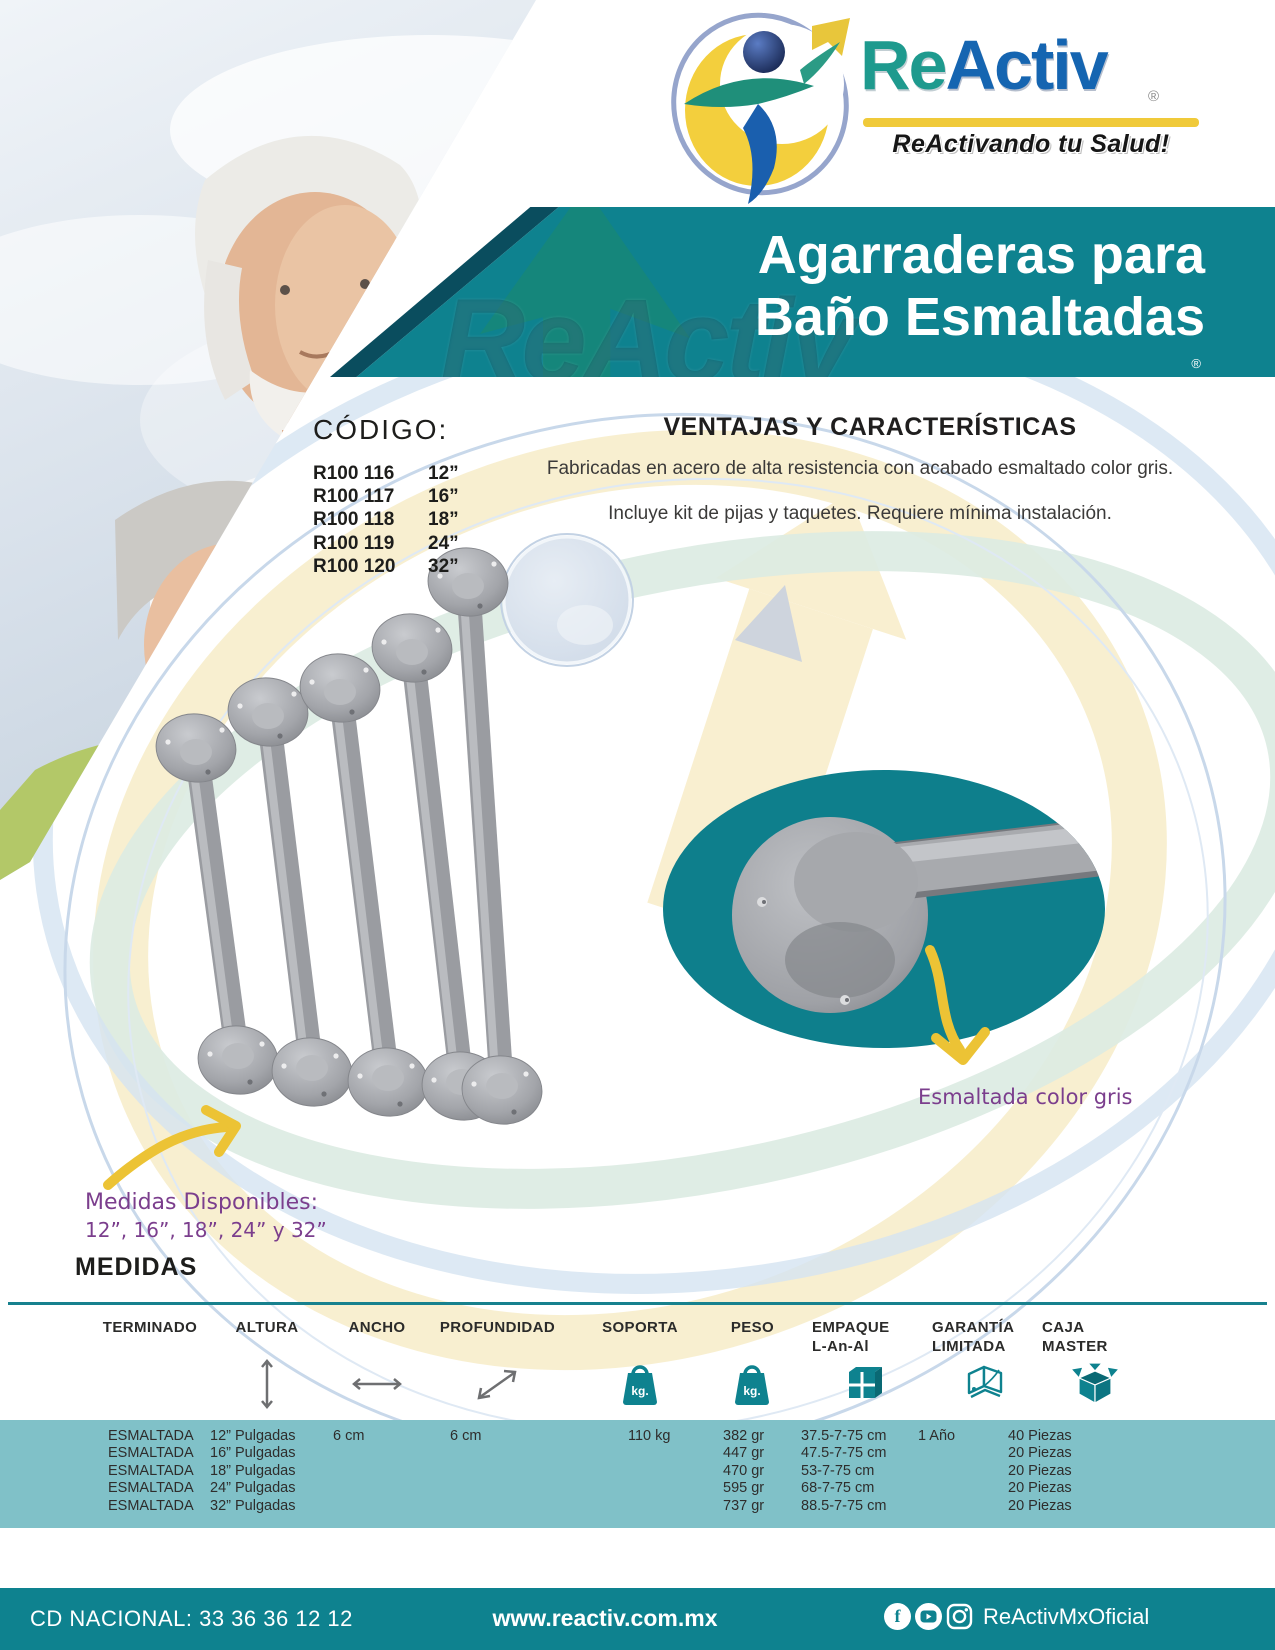  I want to click on codigo-item: R100 116 12”, so click(386, 473).